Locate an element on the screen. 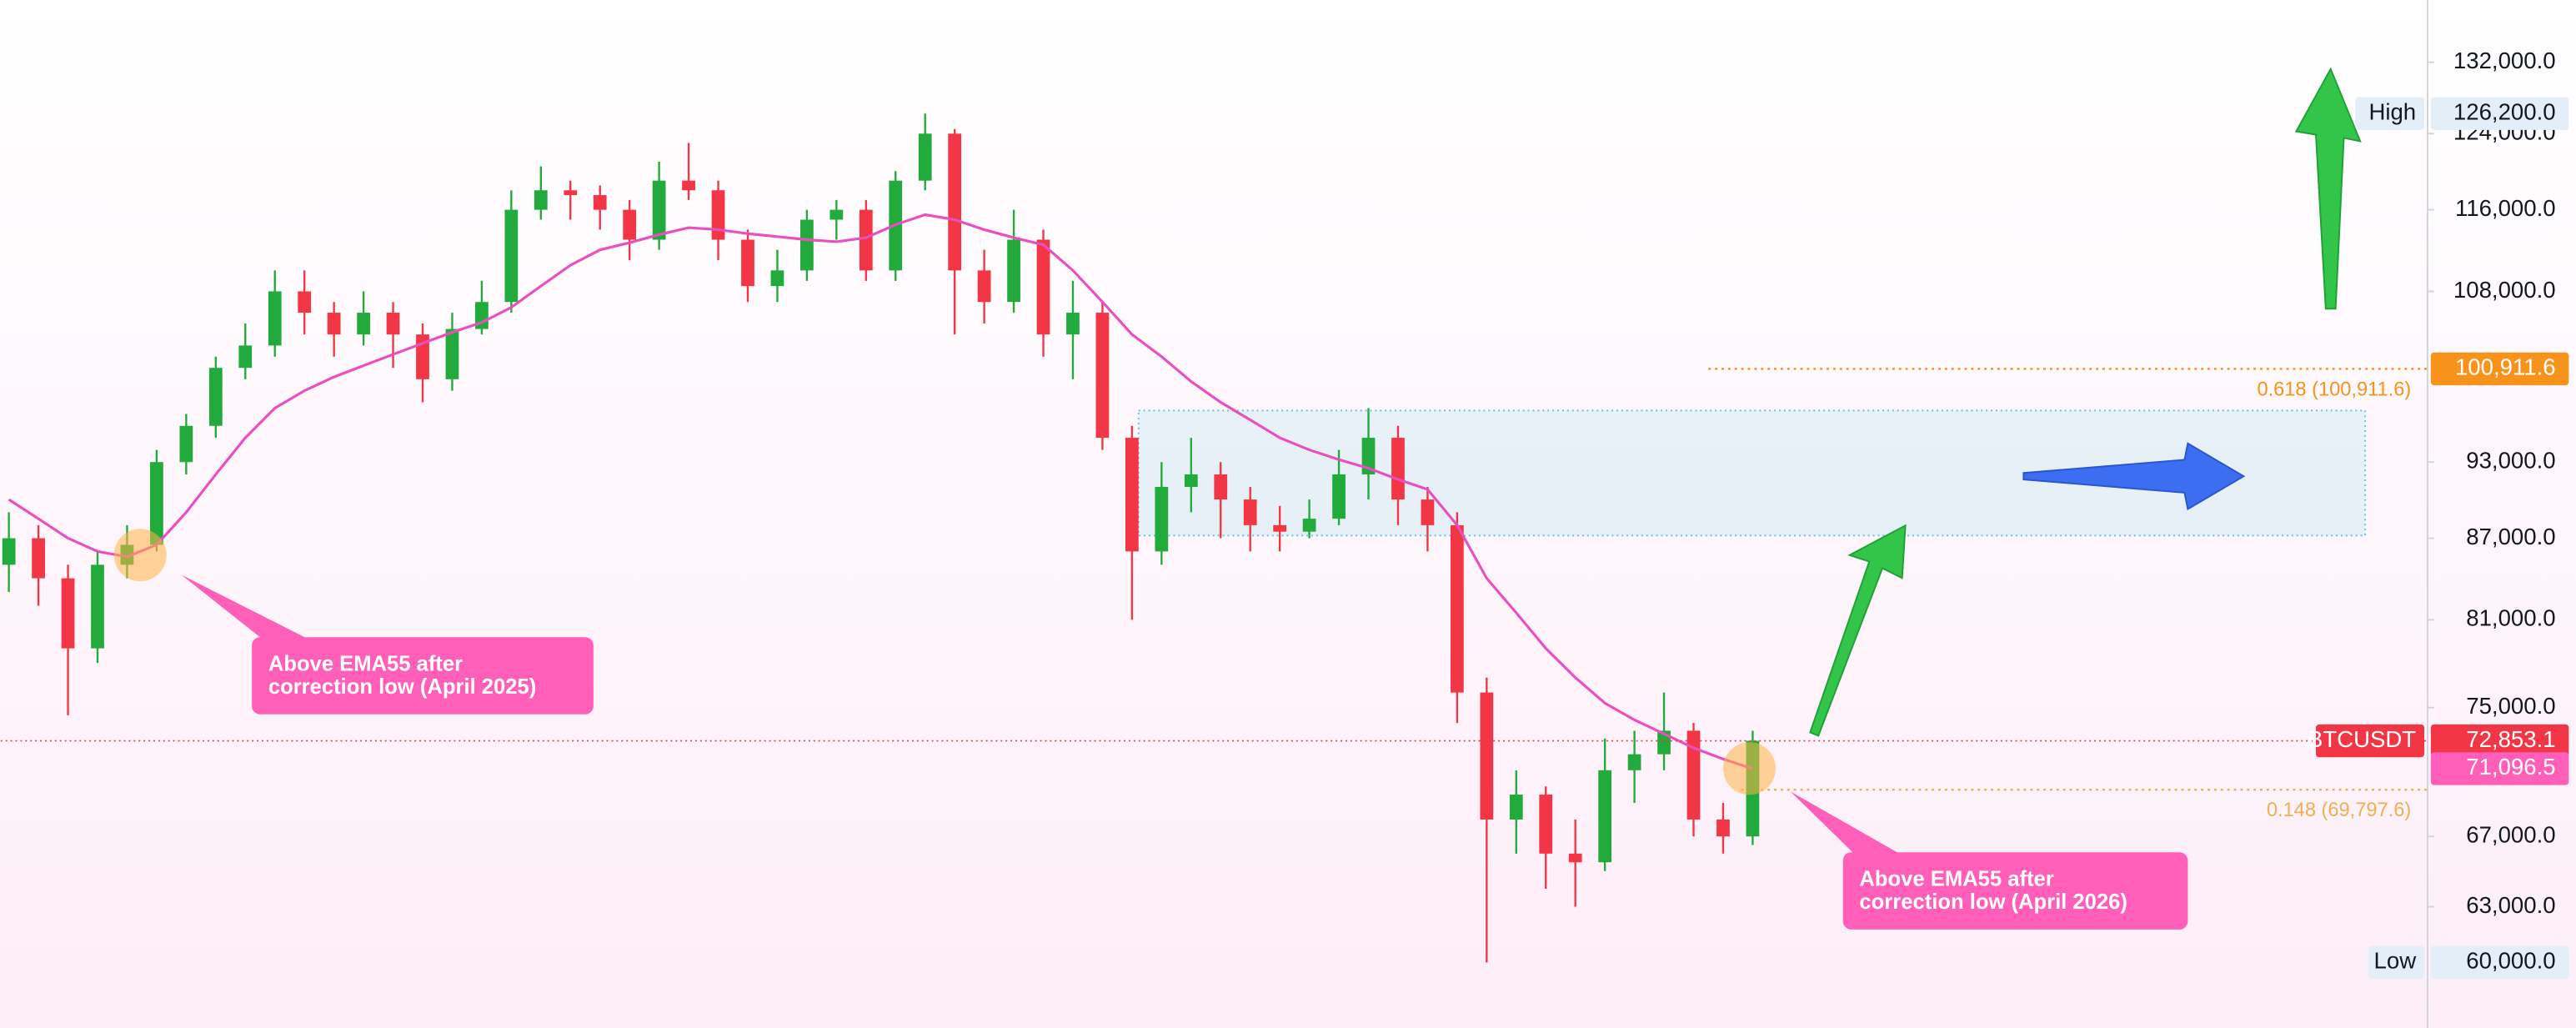 The height and width of the screenshot is (1028, 2576). y-tick-label: 87,000.0 is located at coordinates (2510, 536).